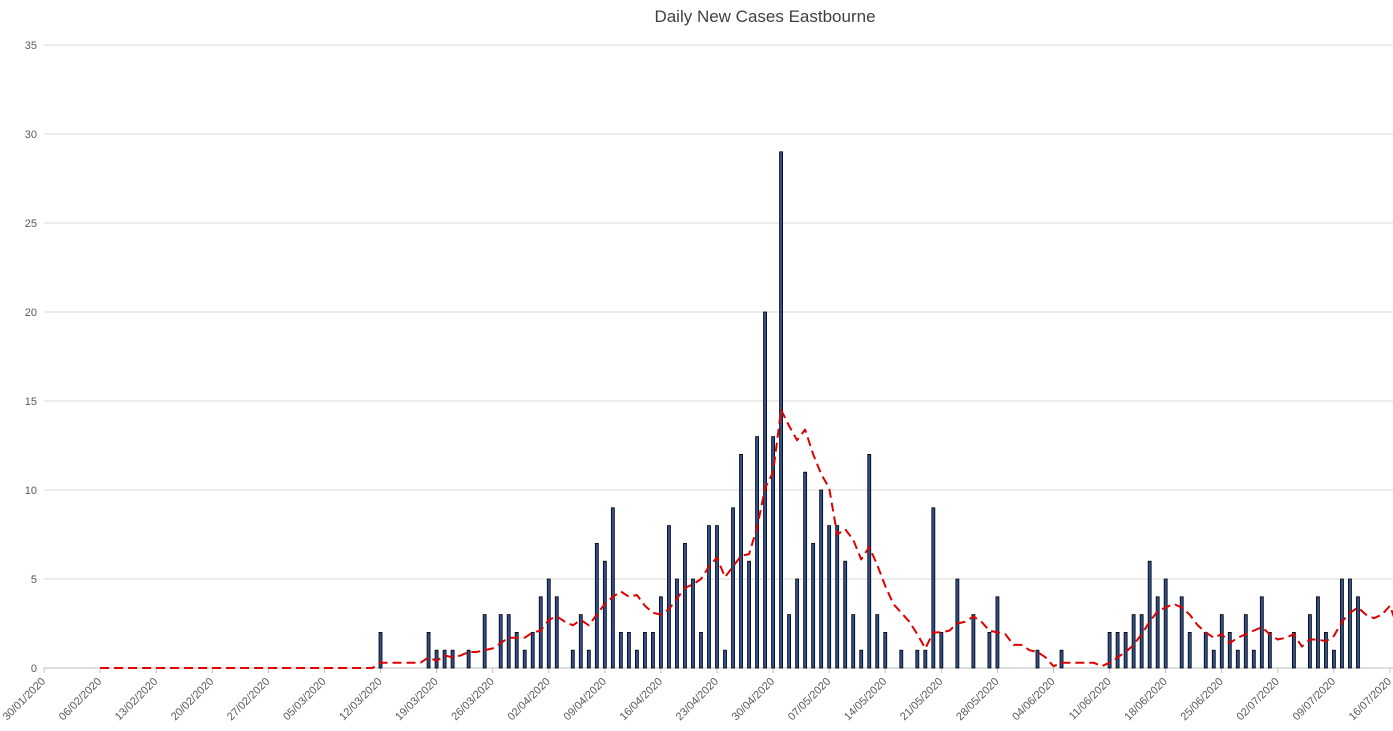 The width and height of the screenshot is (1393, 731). What do you see at coordinates (31, 46) in the screenshot?
I see `y-tick-label: 35` at bounding box center [31, 46].